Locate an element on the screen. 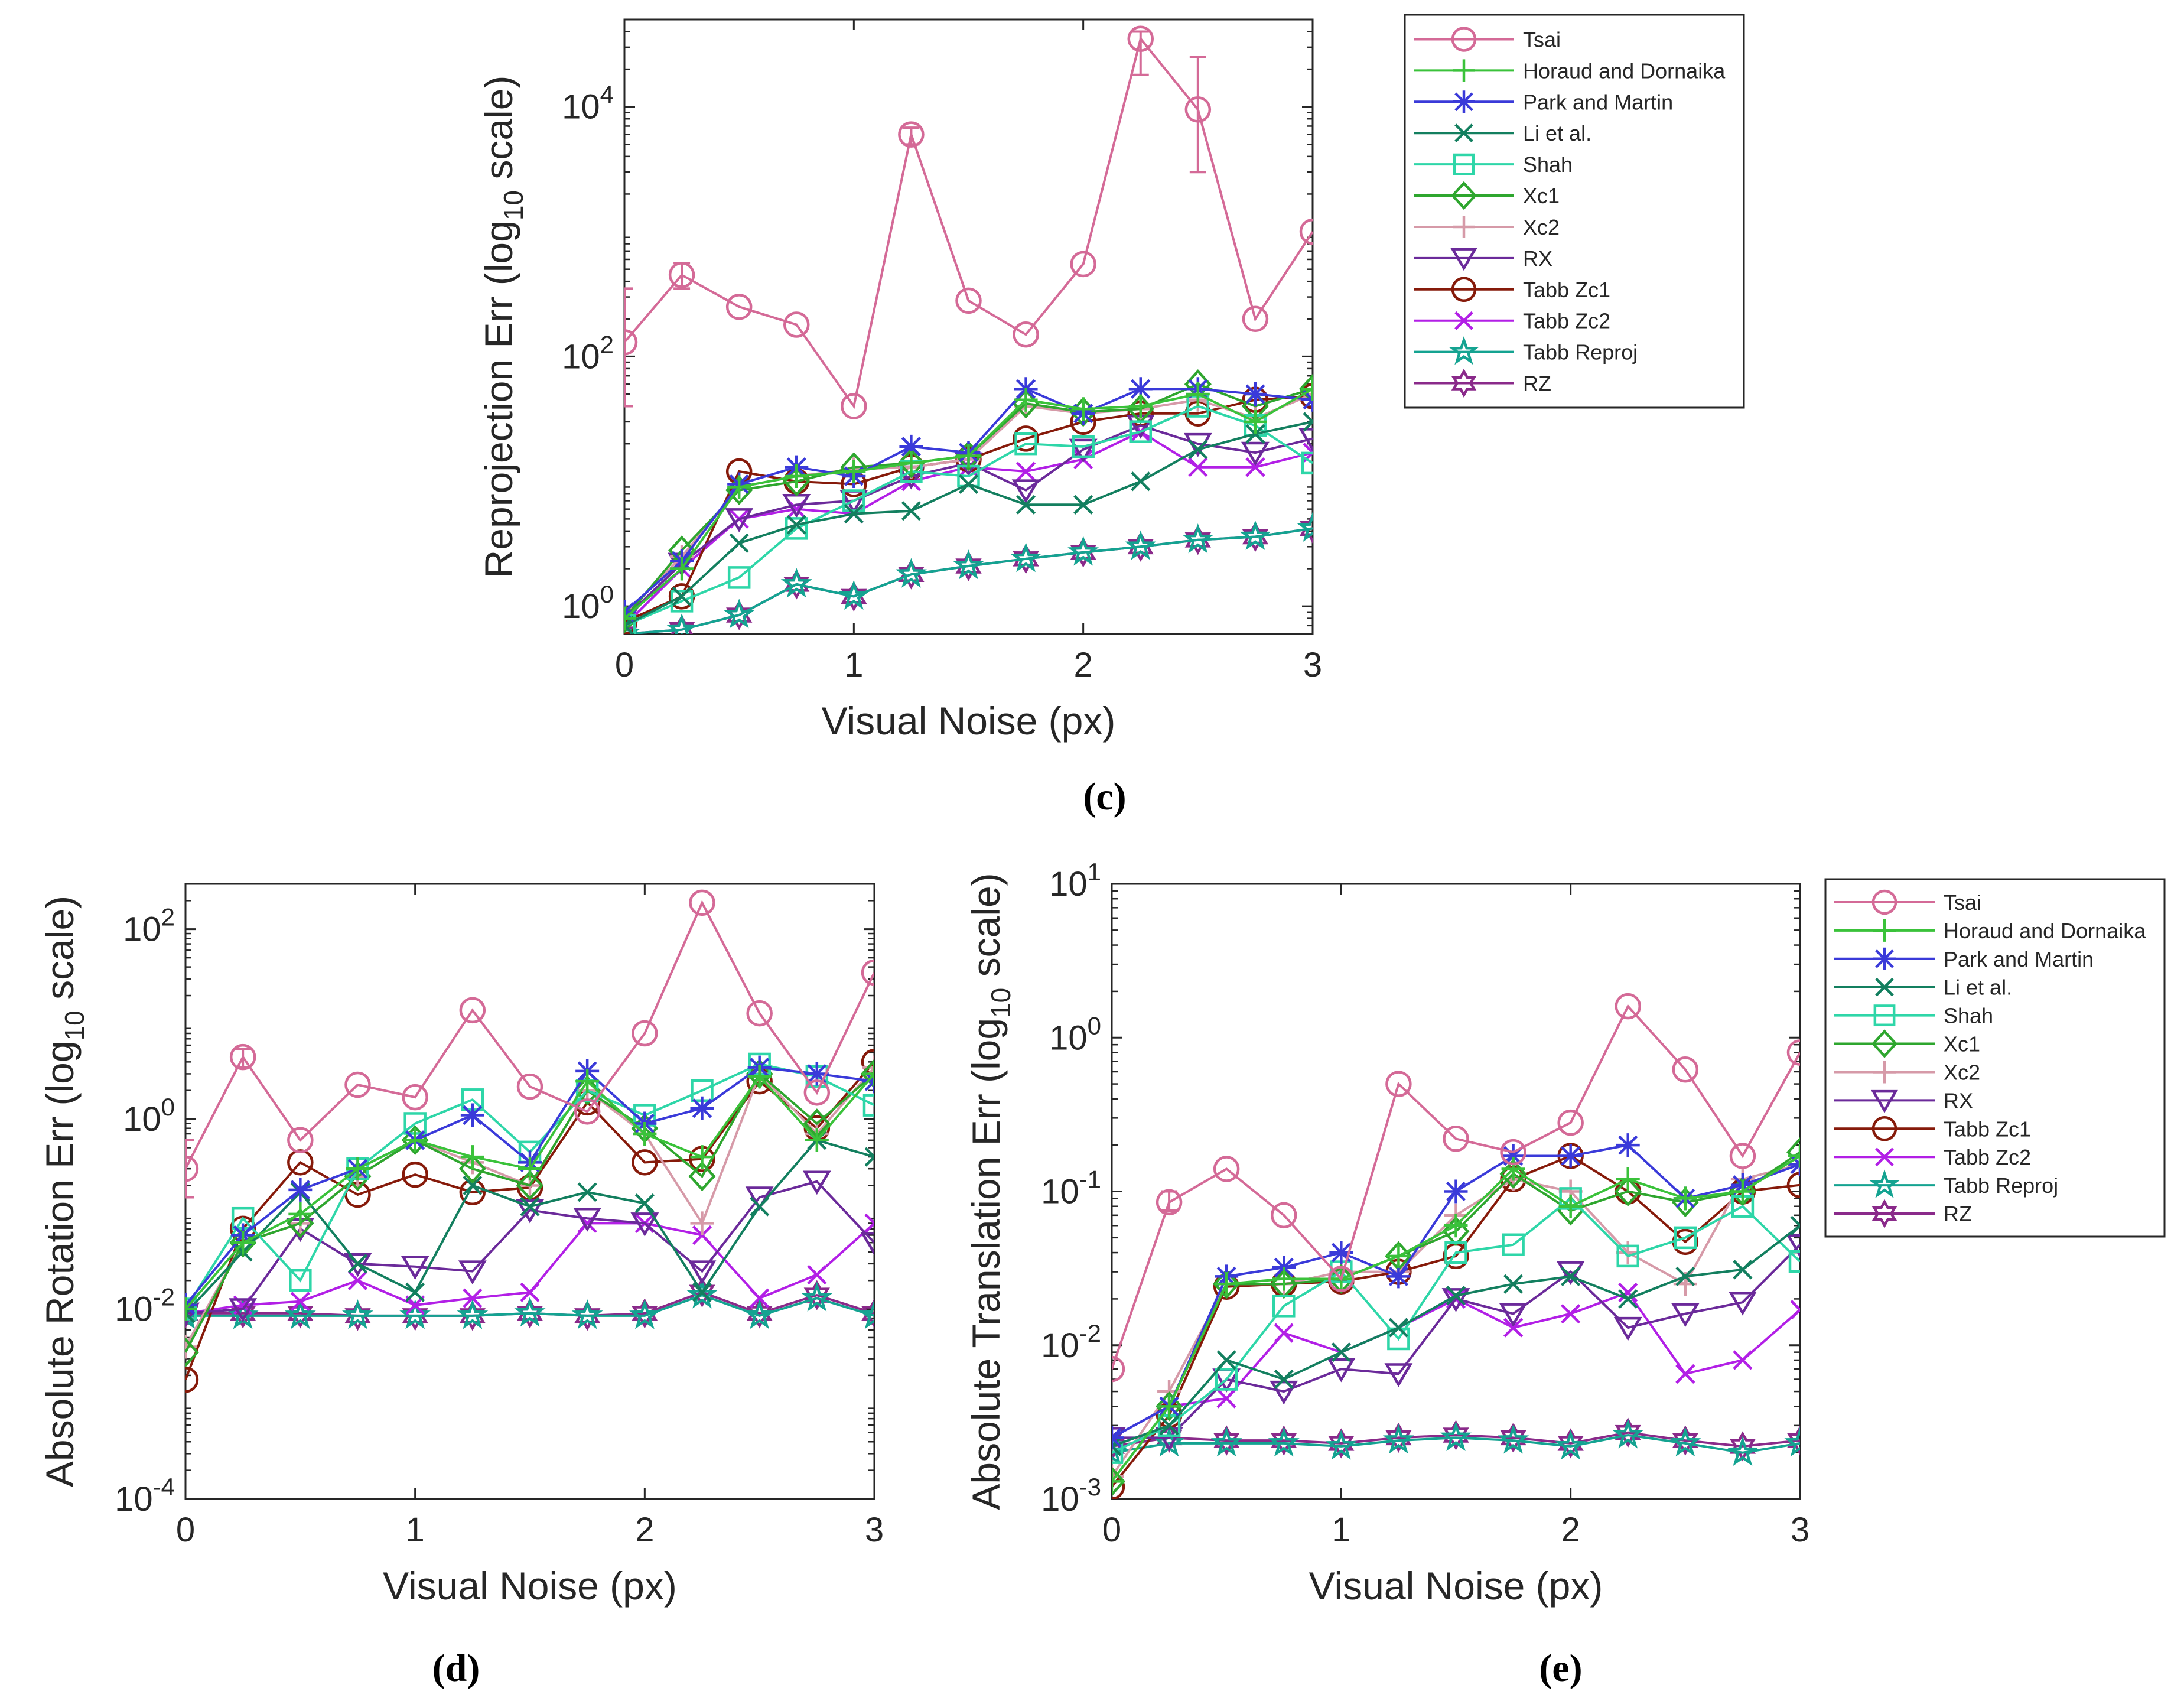  legend-label-e-tsai: Tsai is located at coordinates (1962, 902).